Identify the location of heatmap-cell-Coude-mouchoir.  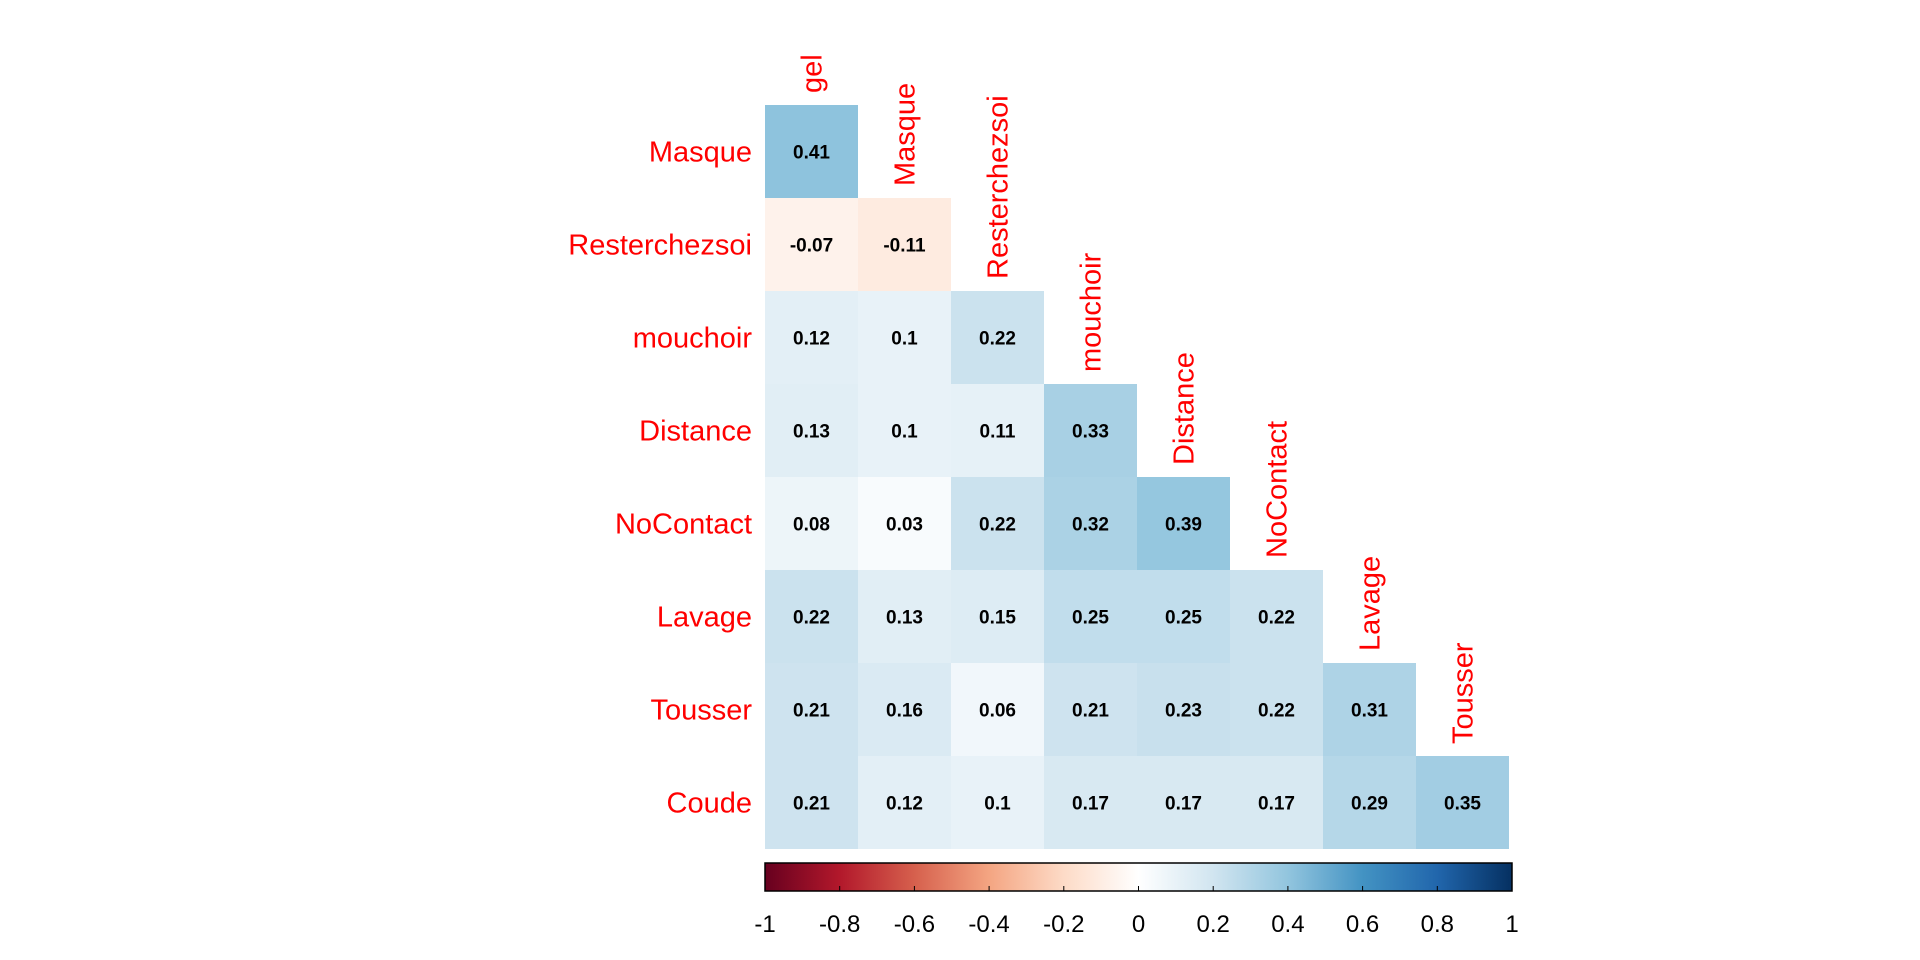
(1090, 802).